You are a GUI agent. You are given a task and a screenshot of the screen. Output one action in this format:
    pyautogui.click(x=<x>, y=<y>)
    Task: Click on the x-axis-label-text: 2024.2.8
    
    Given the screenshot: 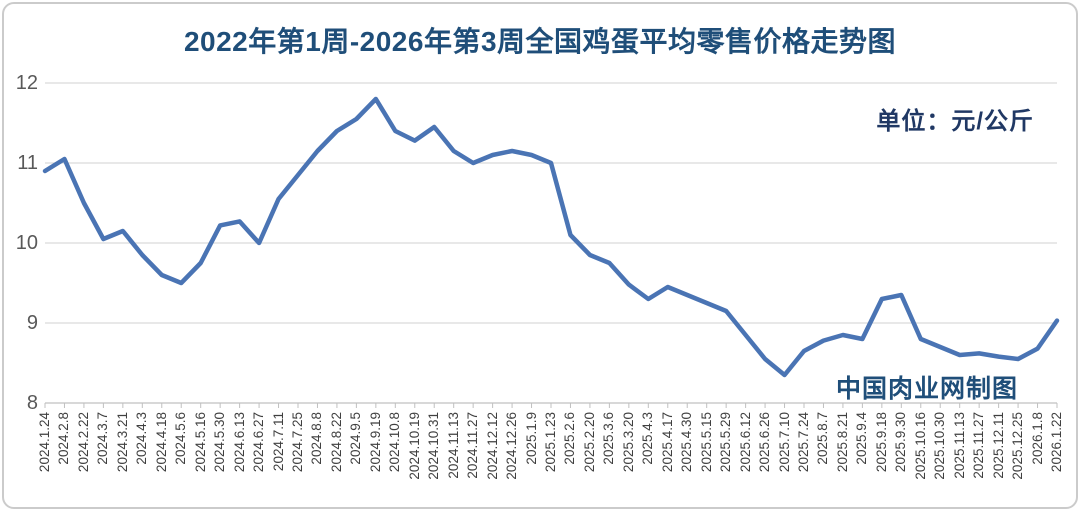 What is the action you would take?
    pyautogui.click(x=64, y=438)
    